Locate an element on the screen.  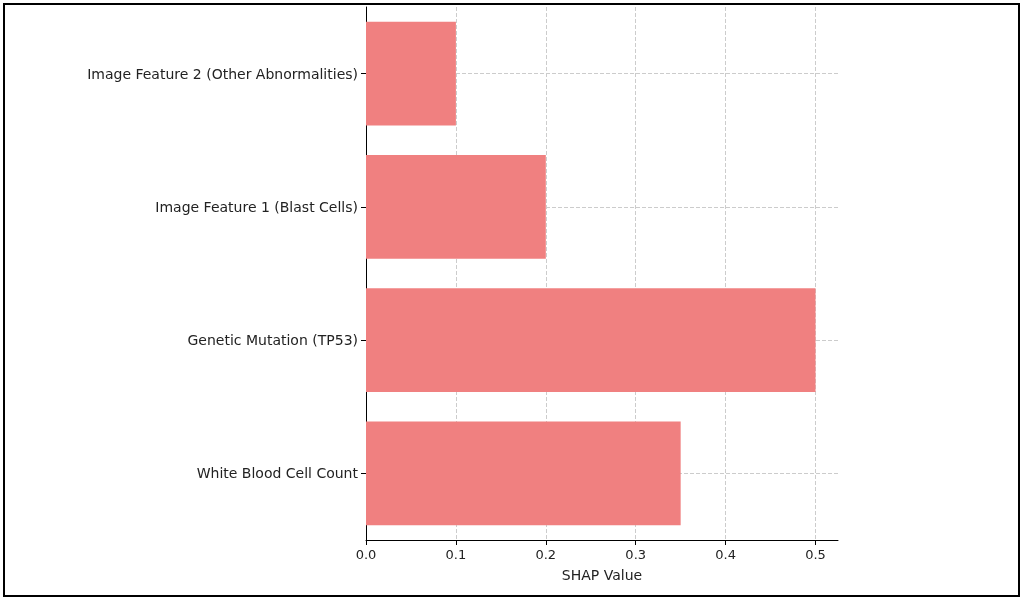
x-tick-label: 0.1 is located at coordinates (456, 554).